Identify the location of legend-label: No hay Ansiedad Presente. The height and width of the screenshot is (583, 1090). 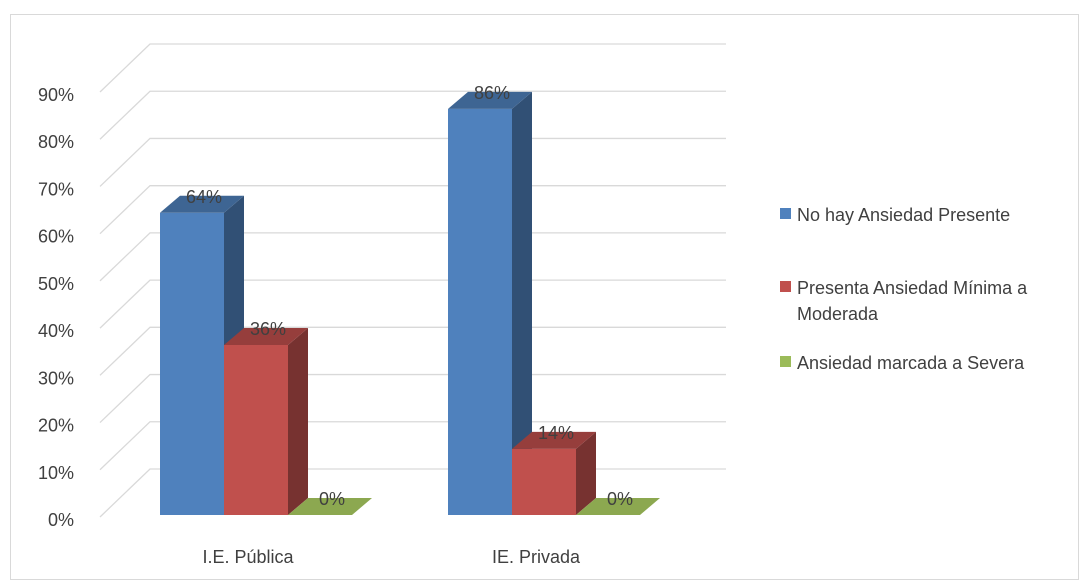
(903, 215).